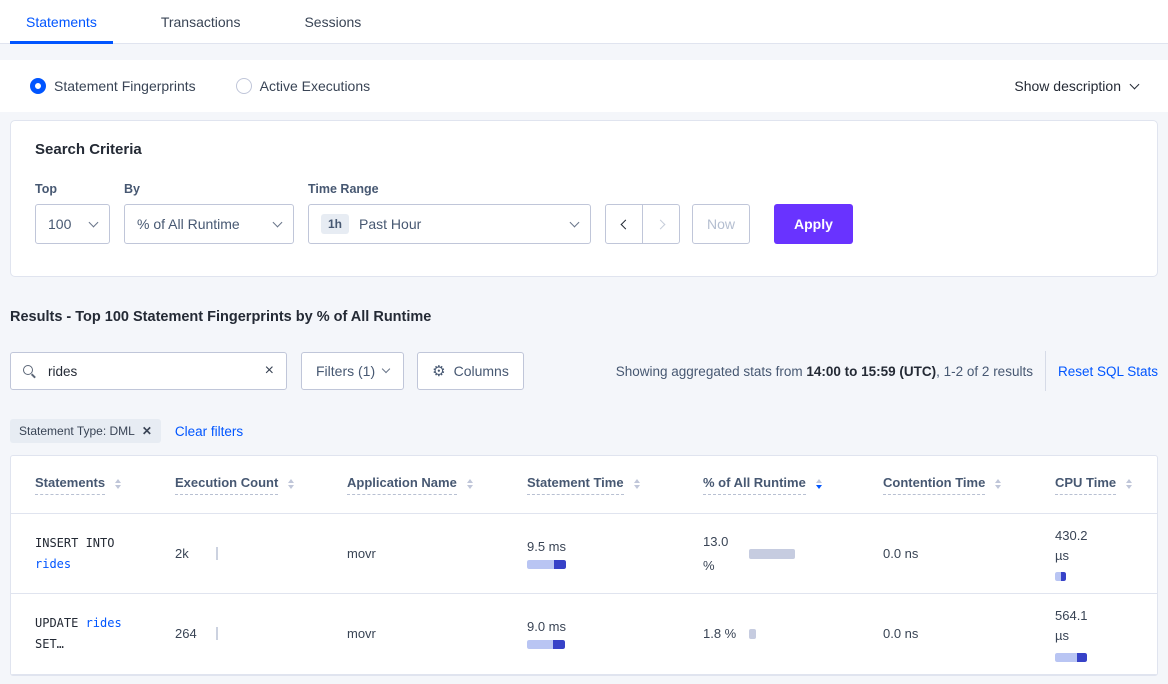 This screenshot has width=1168, height=684. What do you see at coordinates (29, 371) in the screenshot?
I see `search-icon` at bounding box center [29, 371].